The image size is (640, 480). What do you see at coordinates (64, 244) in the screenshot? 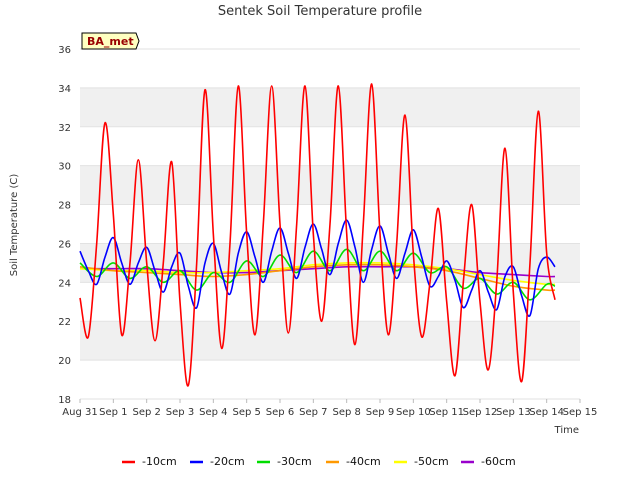
I see `y-tick-label: 26` at bounding box center [64, 244].